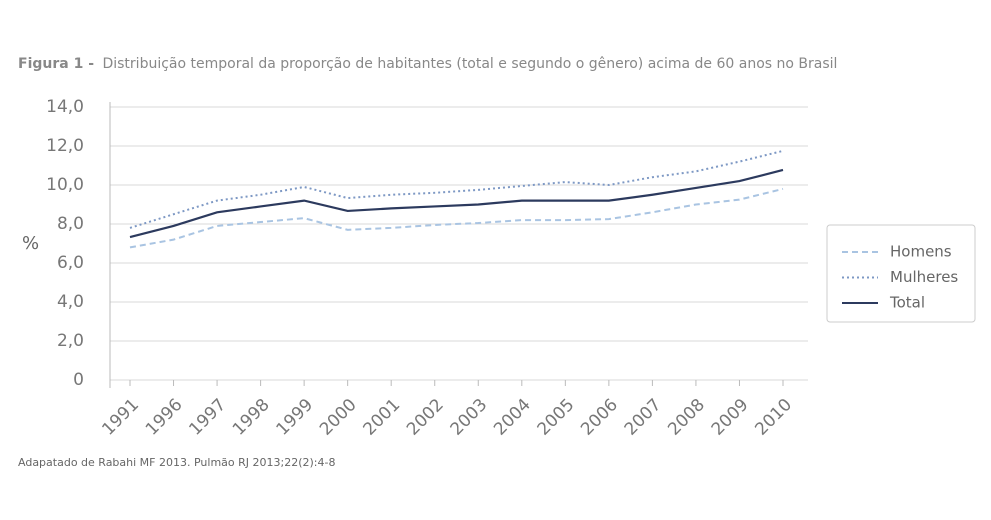 This screenshot has width=991, height=520. I want to click on x-tick-label: 2004, so click(512, 417).